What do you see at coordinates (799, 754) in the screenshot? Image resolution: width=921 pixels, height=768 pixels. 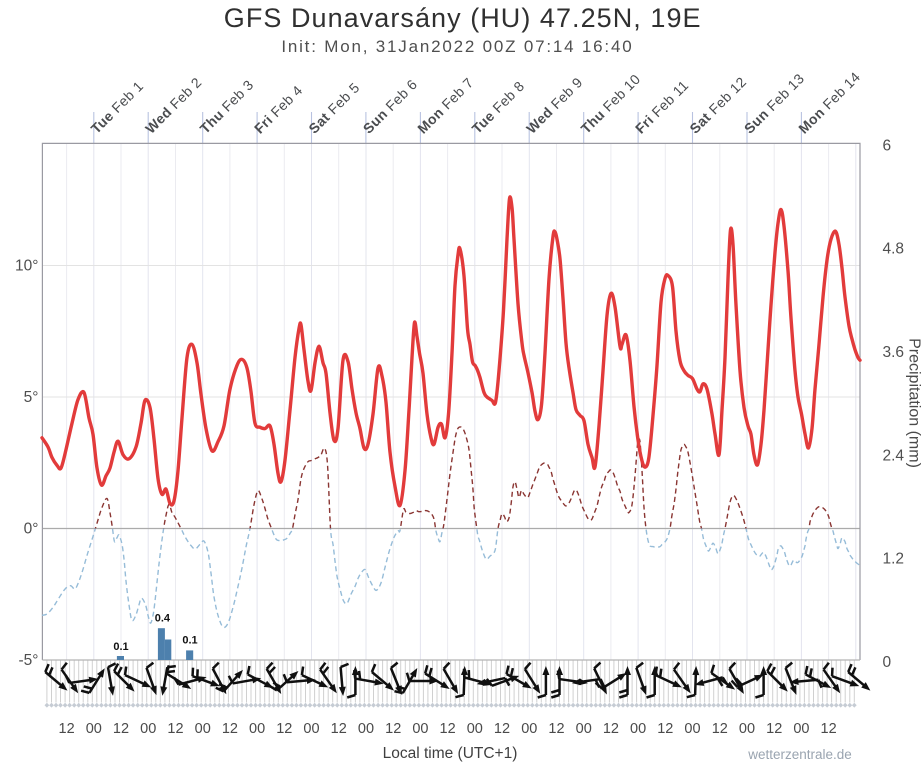 I see `svg-text: wetterzentrale.de` at bounding box center [799, 754].